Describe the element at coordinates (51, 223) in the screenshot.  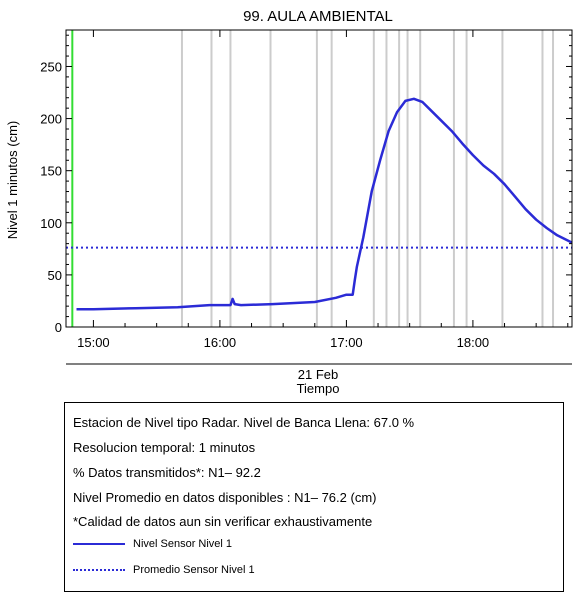
I see `y-tick-label: 100` at that location.